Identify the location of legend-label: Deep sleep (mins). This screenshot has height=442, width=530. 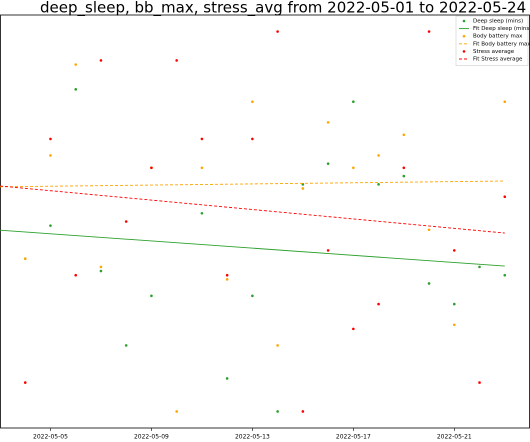
(498, 22).